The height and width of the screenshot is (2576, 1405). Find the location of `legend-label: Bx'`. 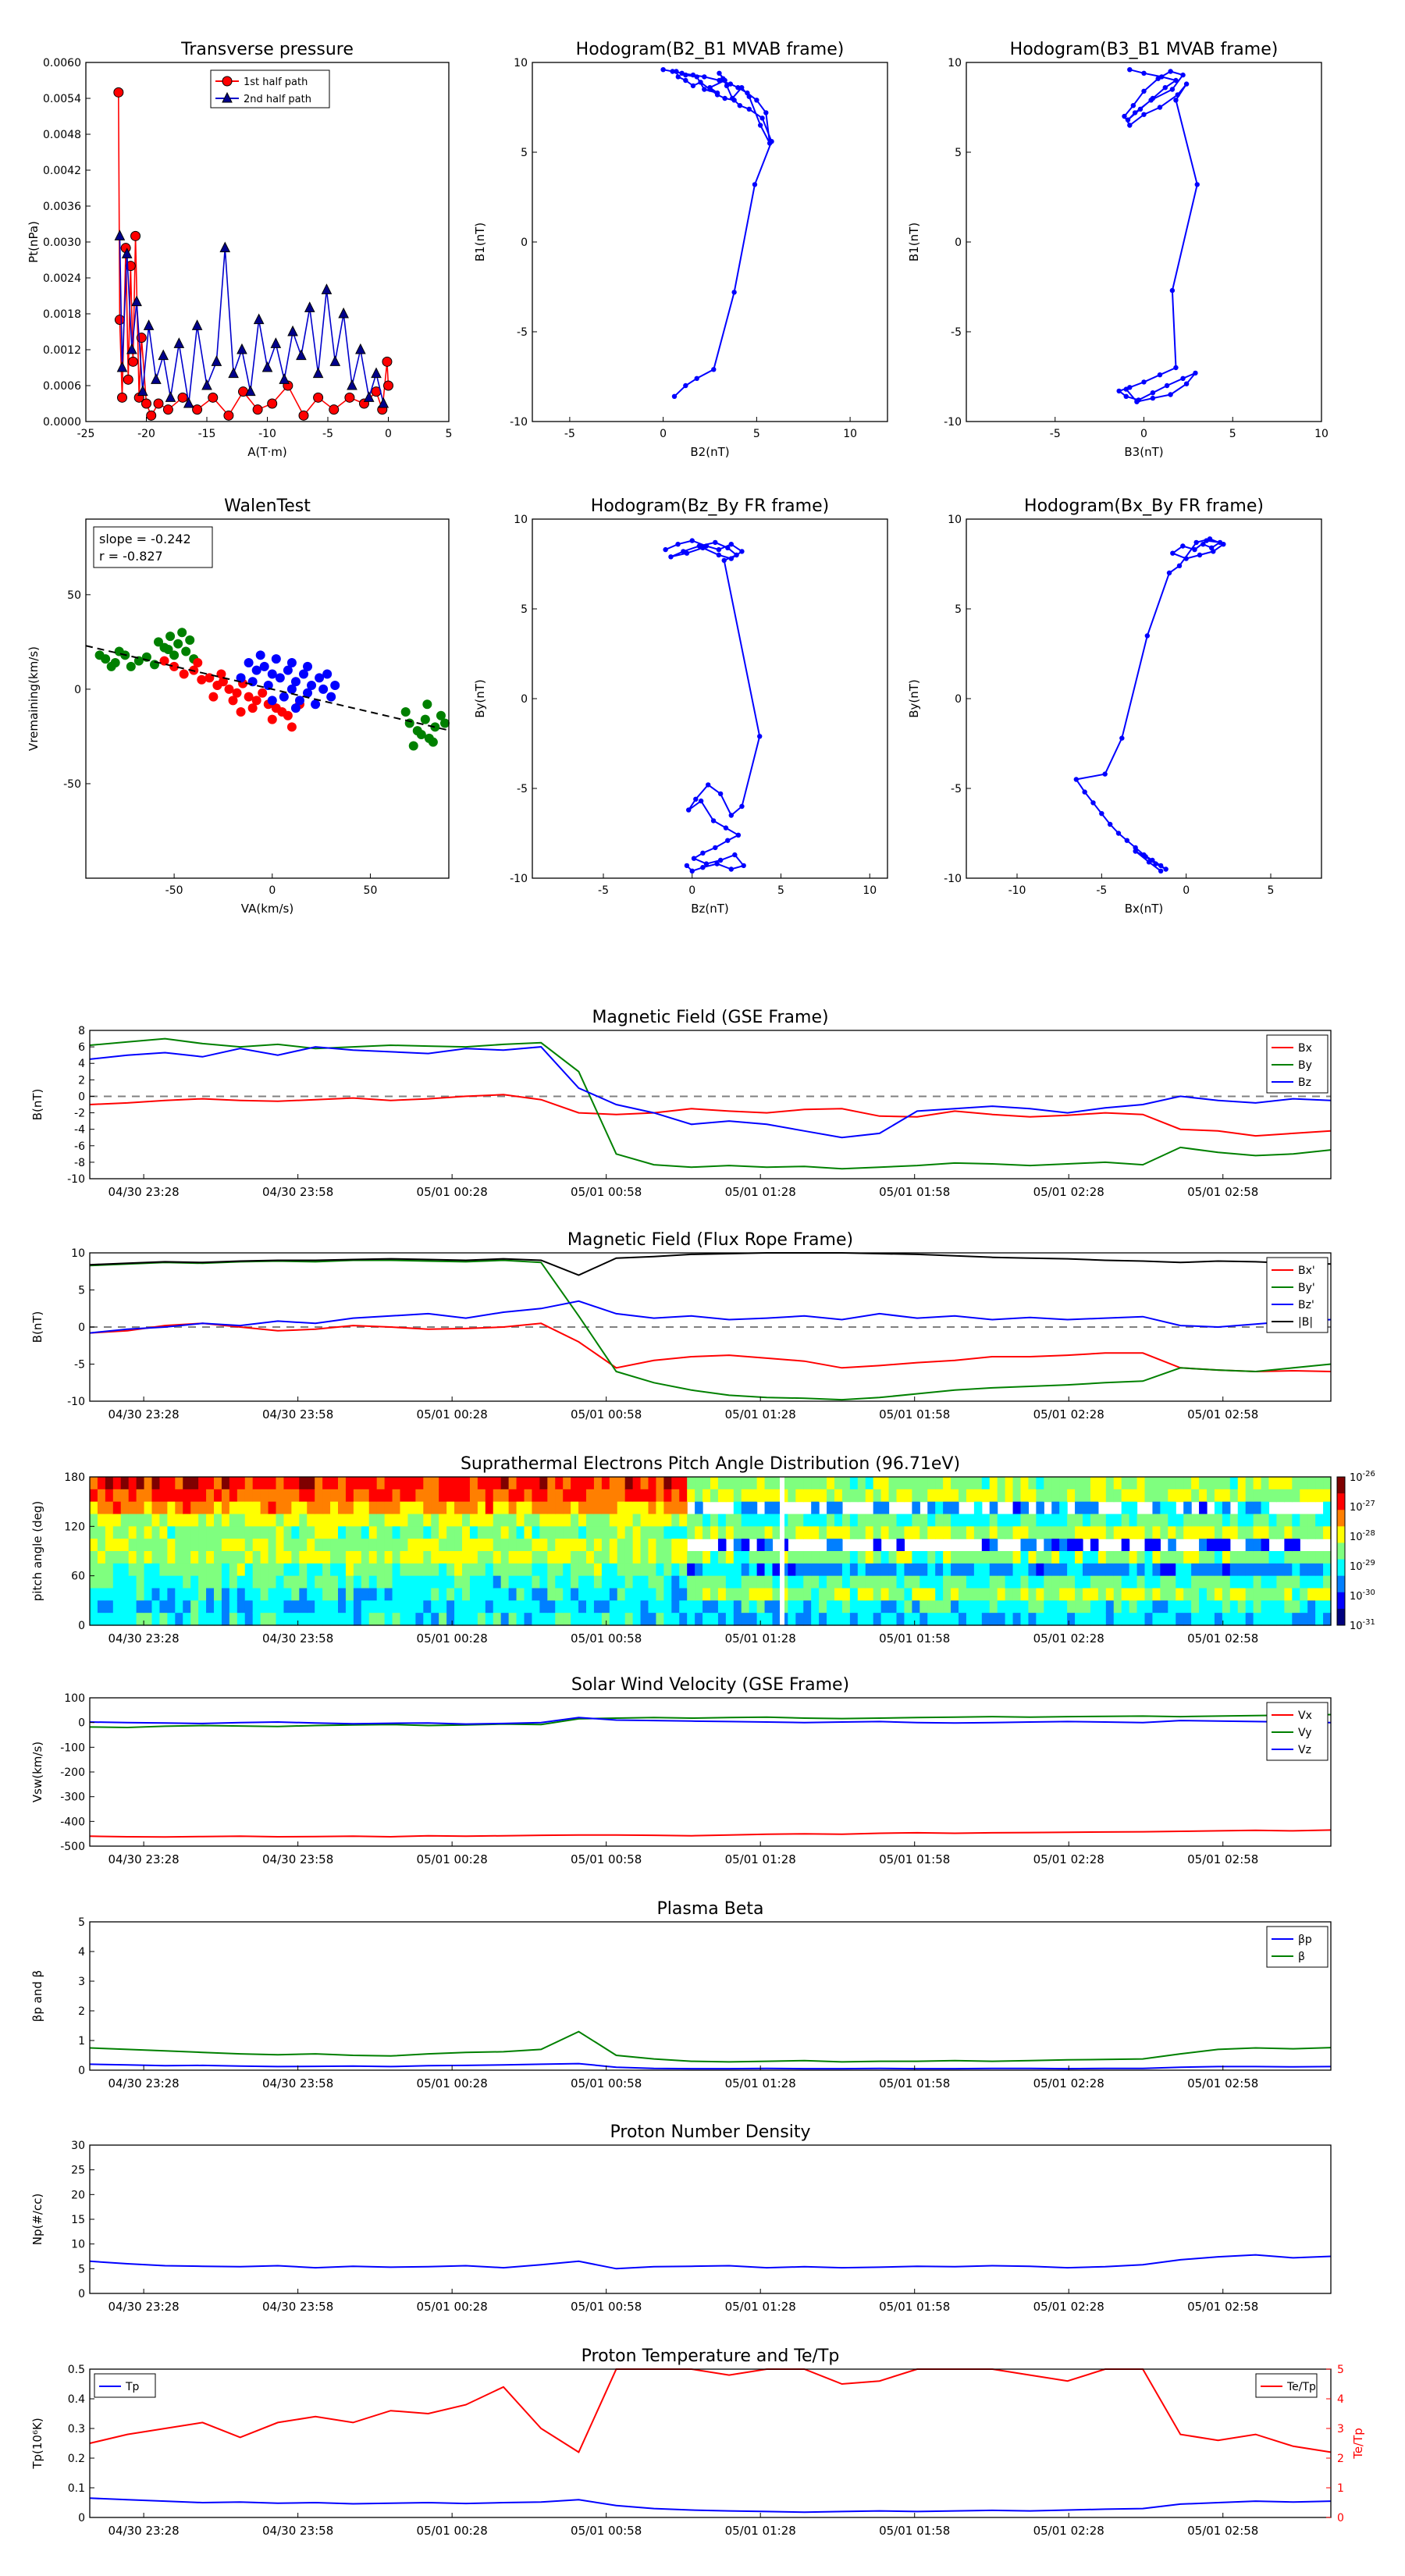

legend-label: Bx' is located at coordinates (1306, 1271).